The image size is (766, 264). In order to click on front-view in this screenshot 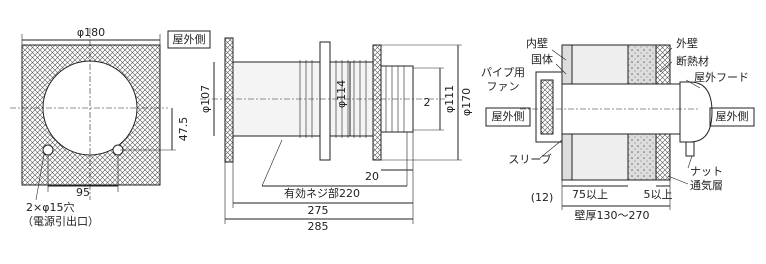, I will do `click(93, 114)`.